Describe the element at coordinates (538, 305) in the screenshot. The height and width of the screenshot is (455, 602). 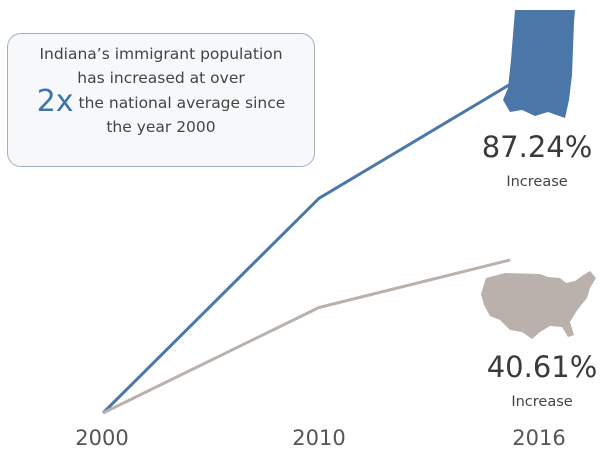
I see `usa-map-icon` at that location.